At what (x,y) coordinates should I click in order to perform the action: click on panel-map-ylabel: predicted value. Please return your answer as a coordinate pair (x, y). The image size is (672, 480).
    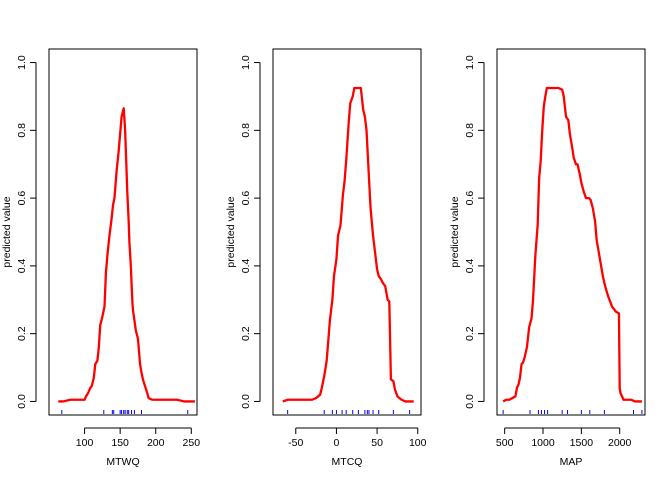
    Looking at the image, I should click on (455, 231).